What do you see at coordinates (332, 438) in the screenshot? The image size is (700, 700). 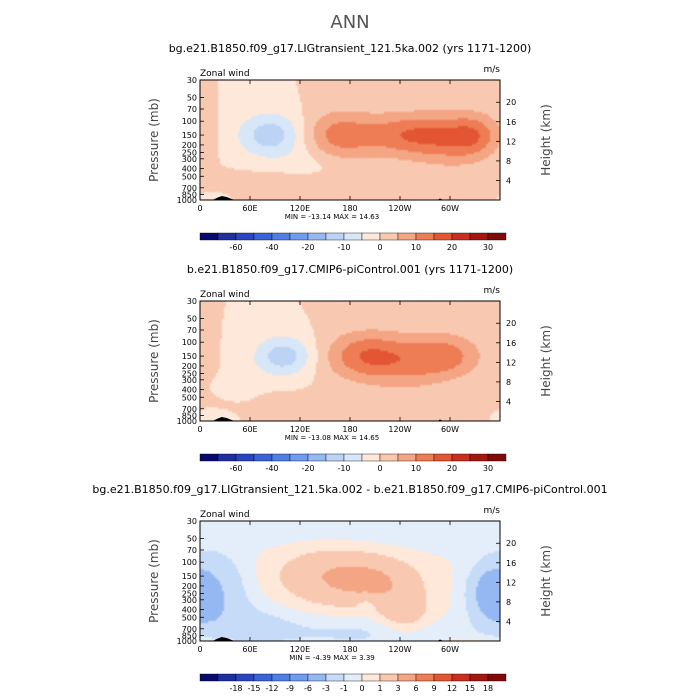 I see `min-max-label: MIN = -13.08 MAX = 14.65` at bounding box center [332, 438].